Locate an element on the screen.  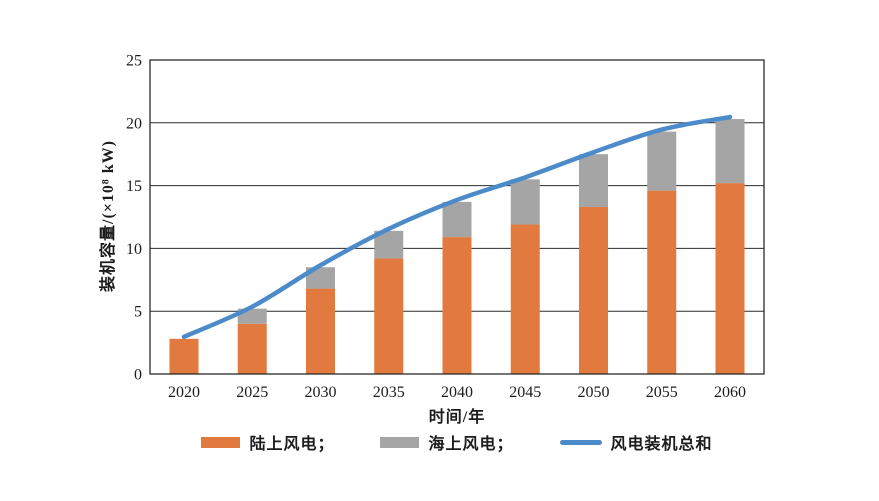
total-wind-line-swatch is located at coordinates (580, 442).